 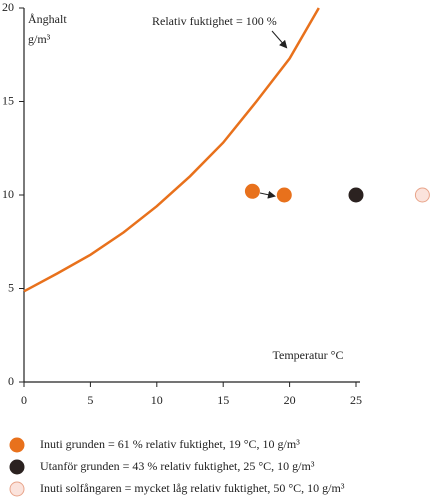 What do you see at coordinates (90, 400) in the screenshot?
I see `x-tick-label: 5` at bounding box center [90, 400].